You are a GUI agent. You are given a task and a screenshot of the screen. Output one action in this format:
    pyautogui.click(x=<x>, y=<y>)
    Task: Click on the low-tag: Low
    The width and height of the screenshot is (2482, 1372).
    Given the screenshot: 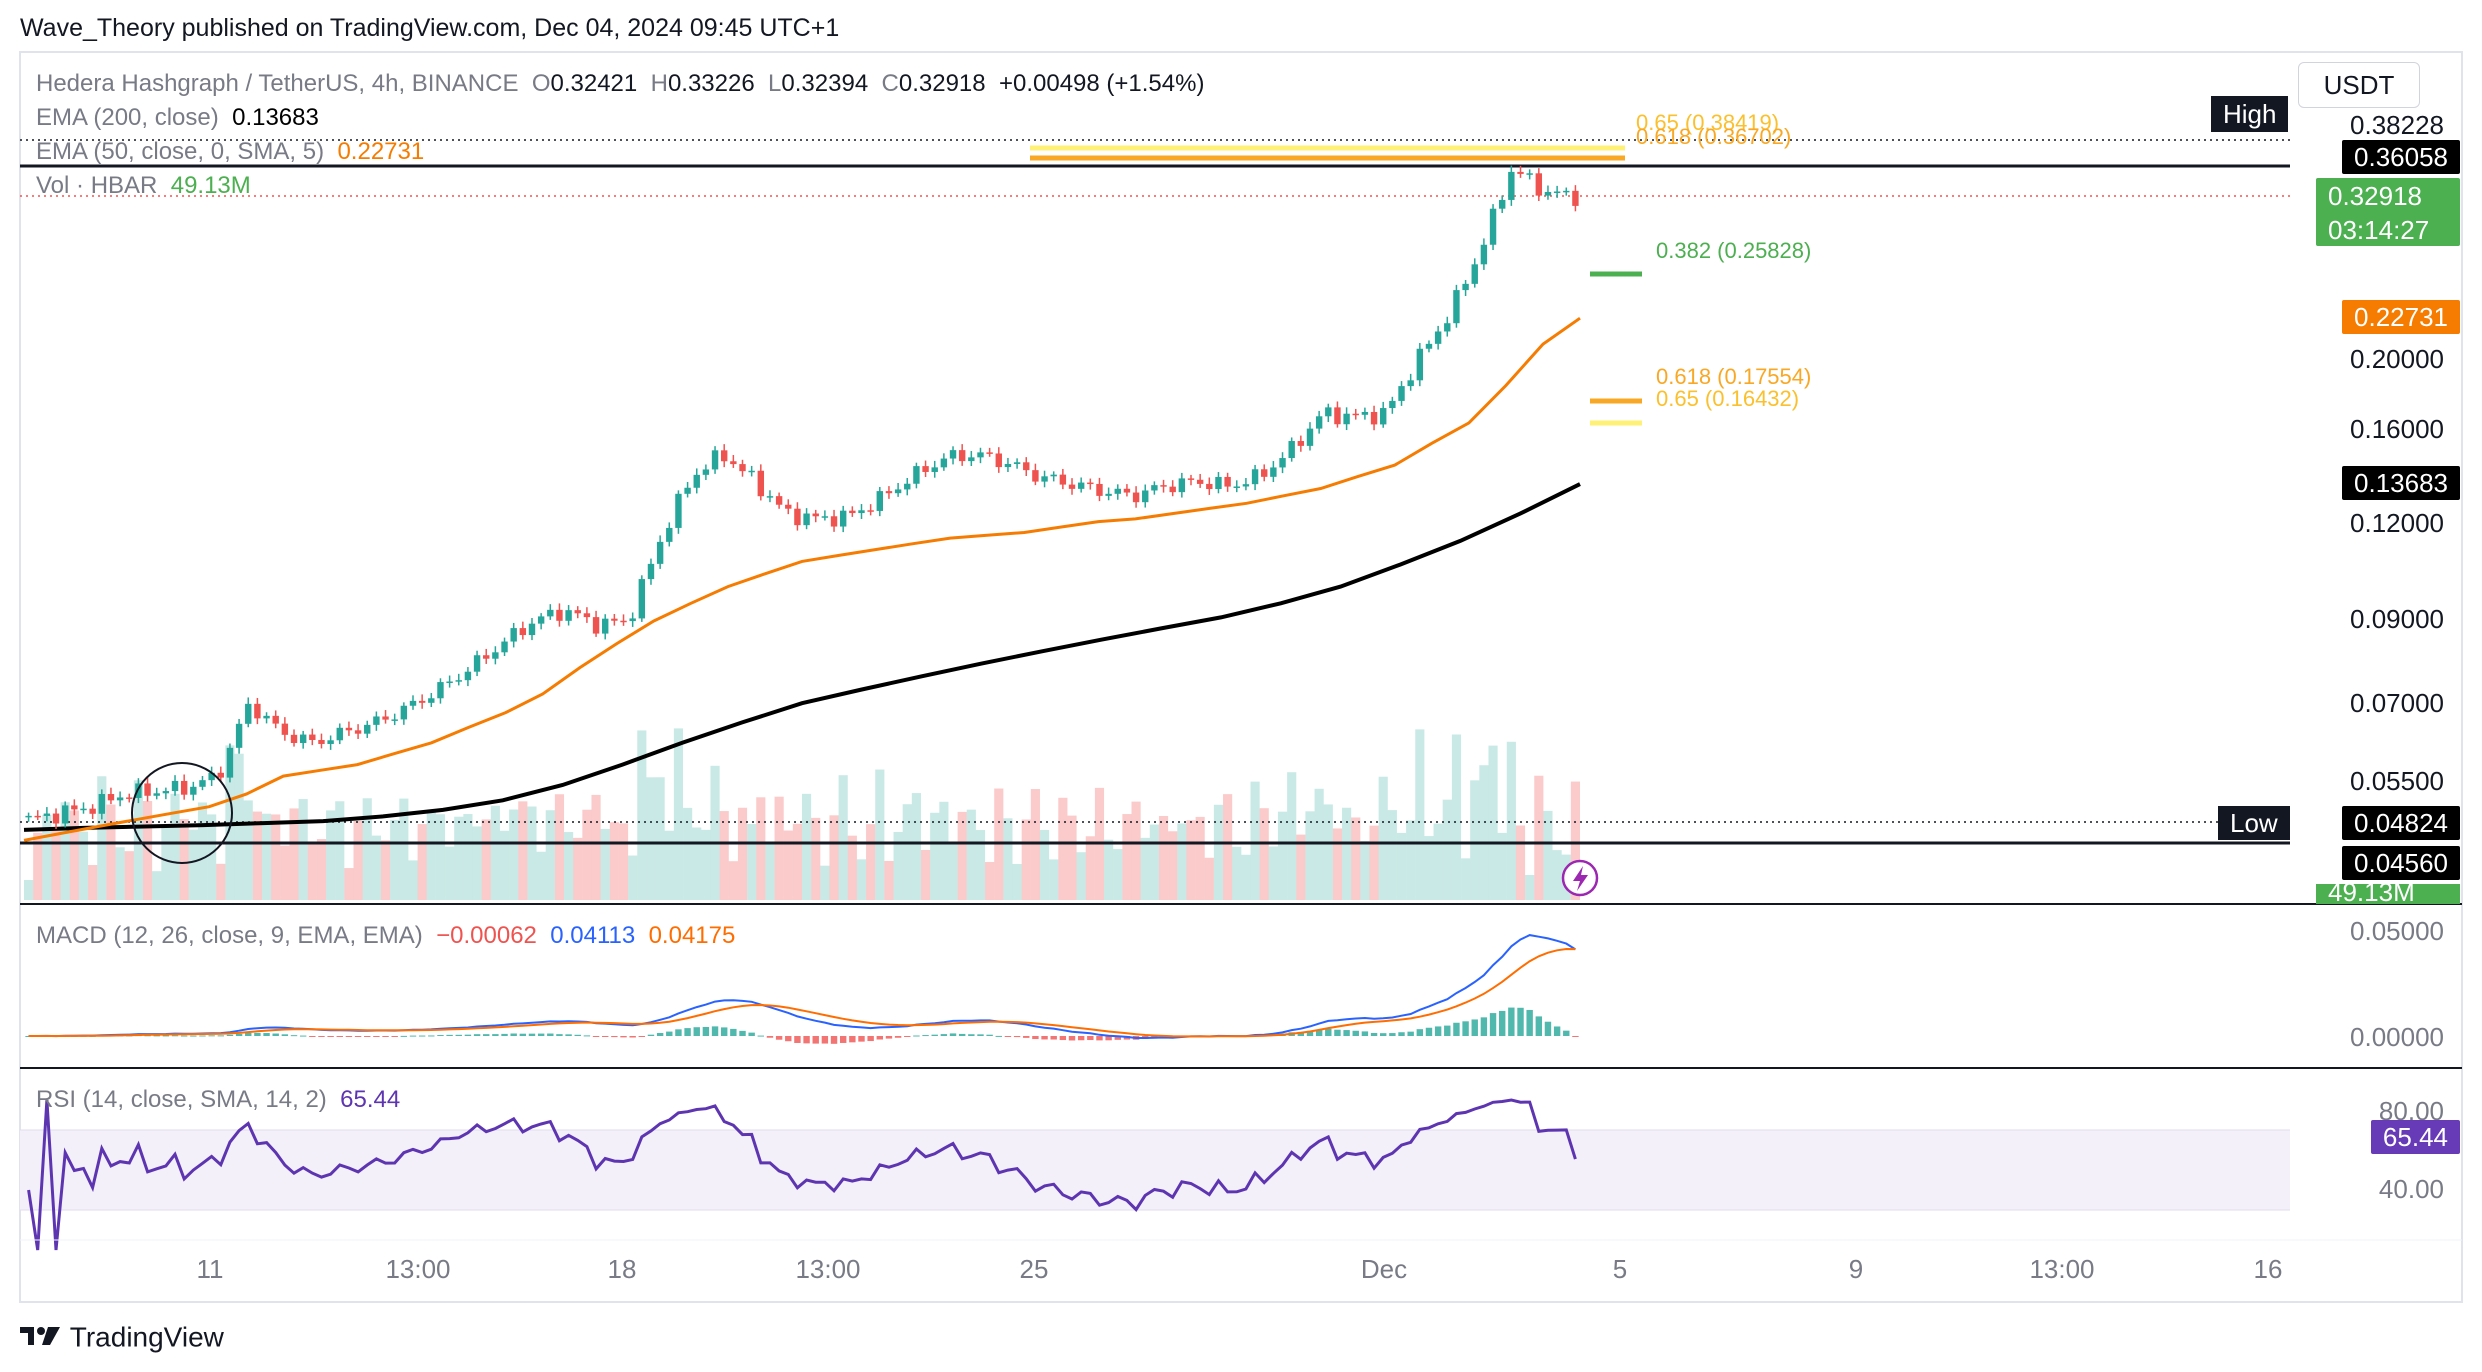 What is the action you would take?
    pyautogui.click(x=2254, y=823)
    